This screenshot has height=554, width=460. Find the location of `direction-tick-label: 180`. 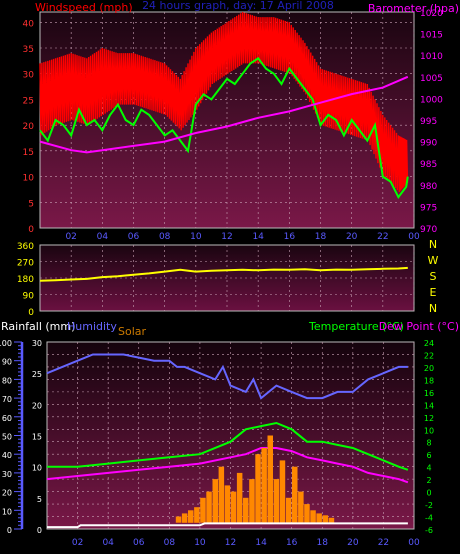

direction-tick-label: 180 is located at coordinates (25, 280).